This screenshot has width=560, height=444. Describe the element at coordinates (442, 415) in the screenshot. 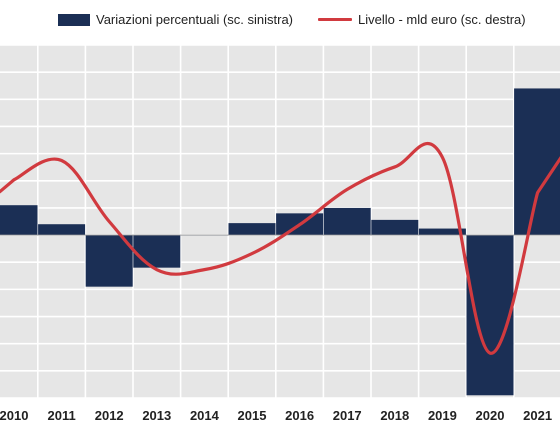

I see `x-tick-label: 2019` at that location.